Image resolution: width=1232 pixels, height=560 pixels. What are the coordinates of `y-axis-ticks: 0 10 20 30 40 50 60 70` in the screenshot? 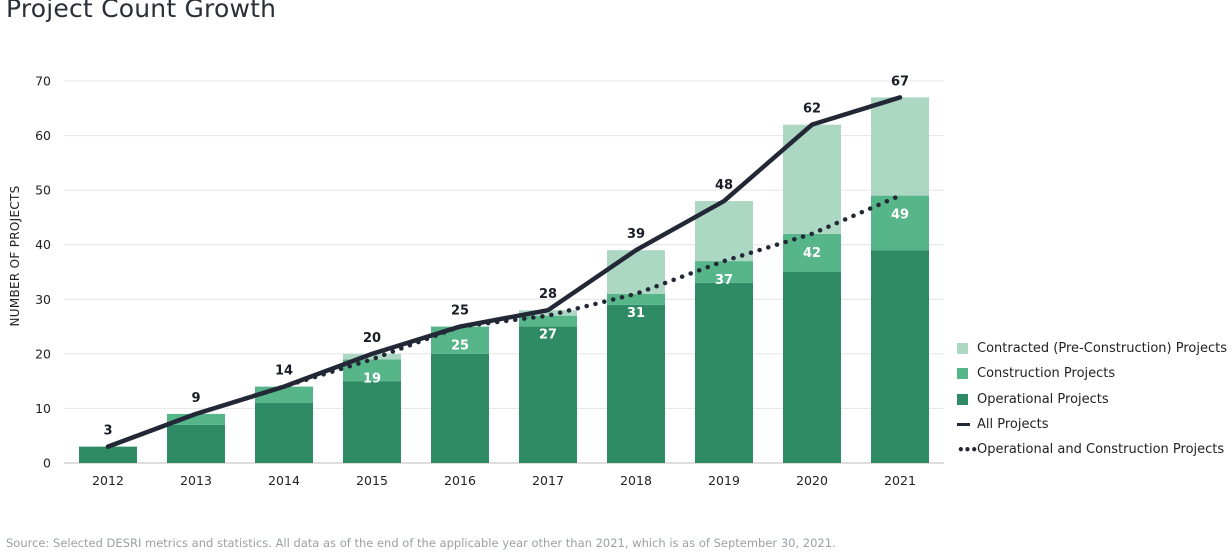 It's located at (43, 272).